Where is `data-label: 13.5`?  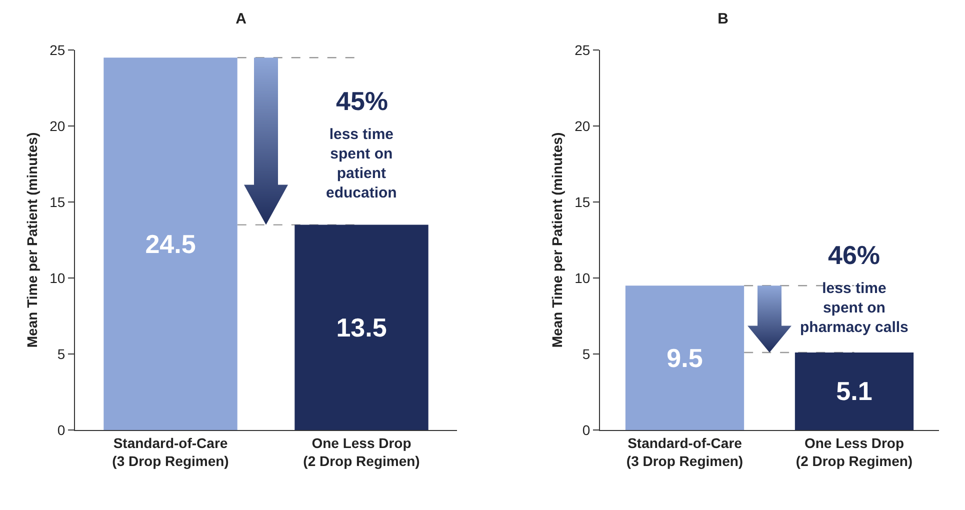 data-label: 13.5 is located at coordinates (361, 327).